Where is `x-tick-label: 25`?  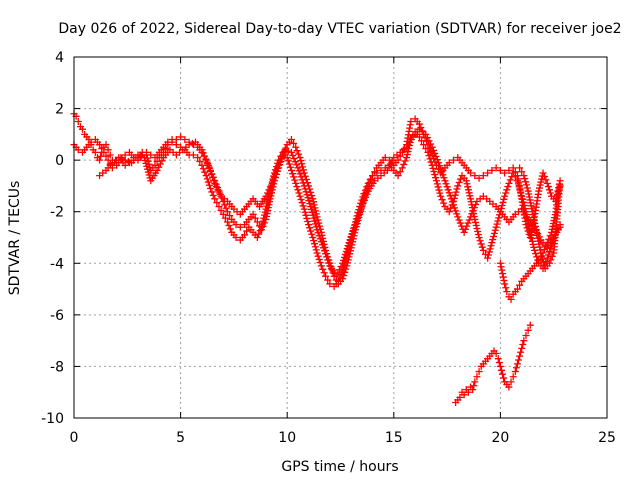 x-tick-label: 25 is located at coordinates (607, 438).